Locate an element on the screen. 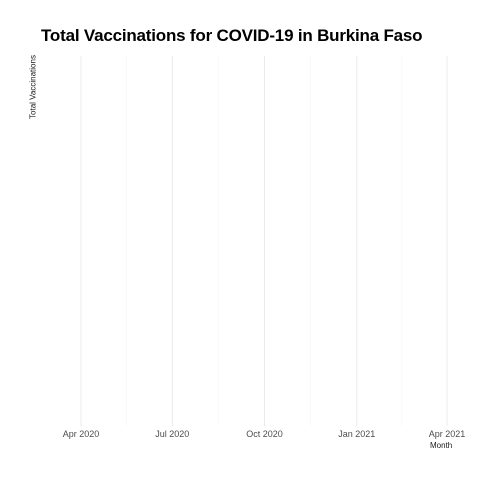  x-tick-label: Apr 2020 is located at coordinates (81, 434).